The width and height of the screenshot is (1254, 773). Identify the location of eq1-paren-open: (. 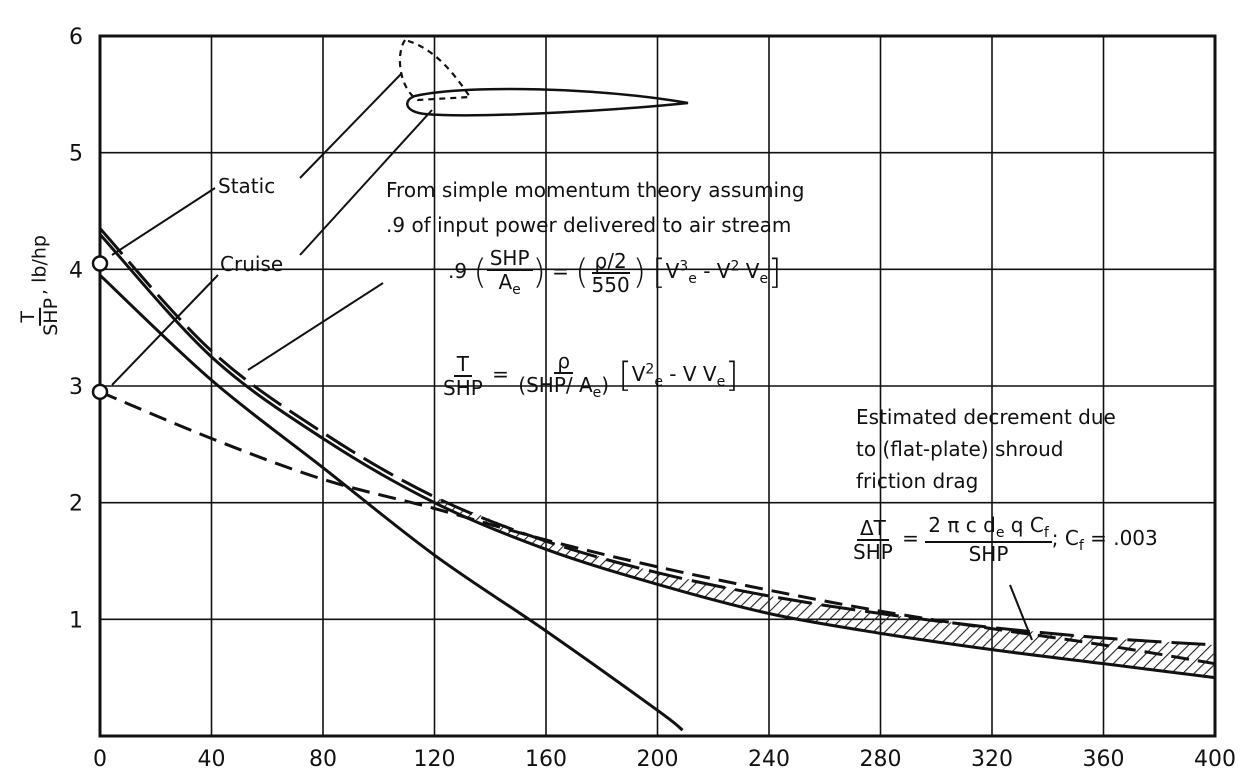
(480, 272).